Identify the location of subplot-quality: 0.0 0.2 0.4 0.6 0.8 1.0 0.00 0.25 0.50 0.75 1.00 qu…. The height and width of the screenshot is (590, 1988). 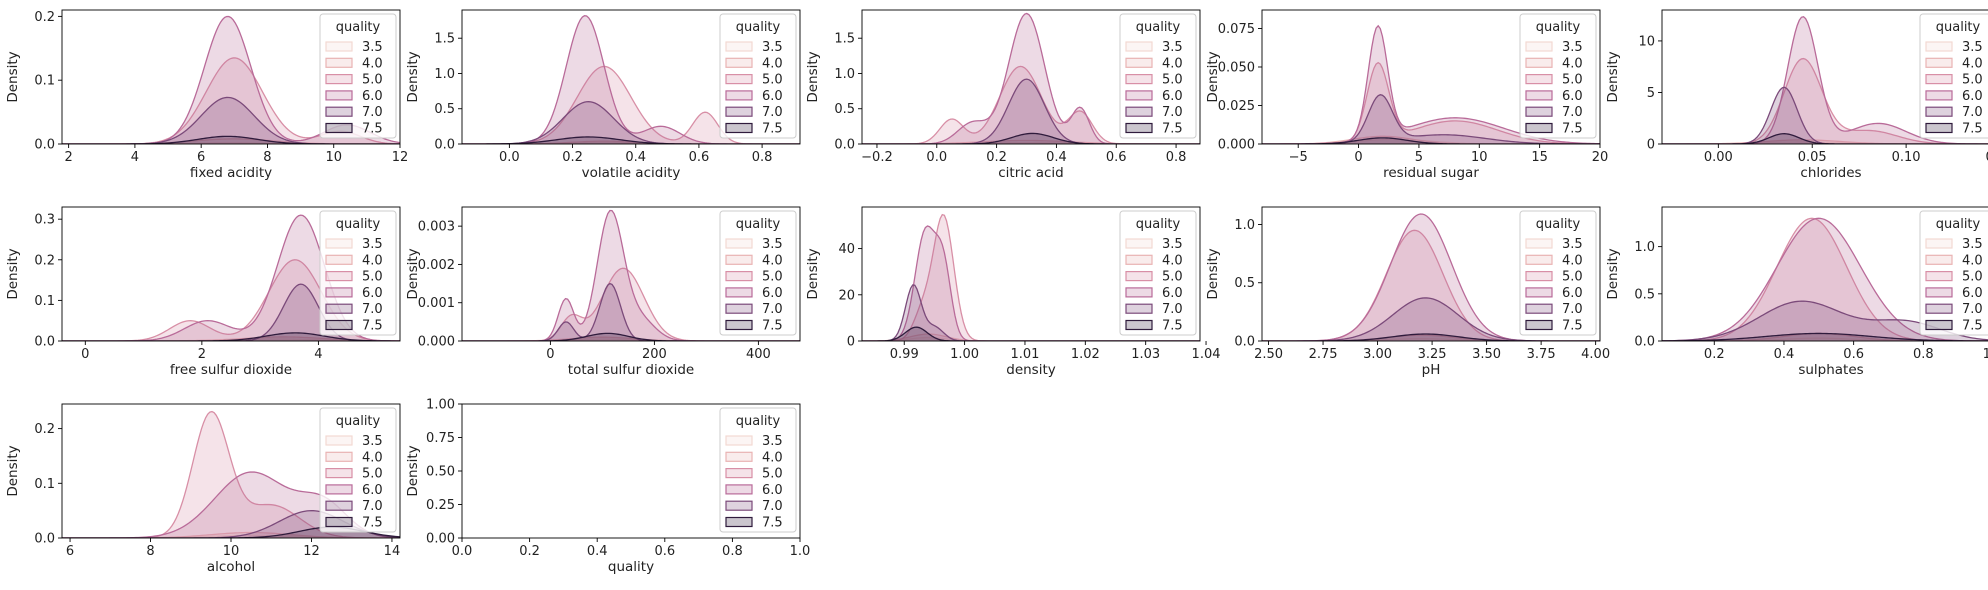
(607, 487).